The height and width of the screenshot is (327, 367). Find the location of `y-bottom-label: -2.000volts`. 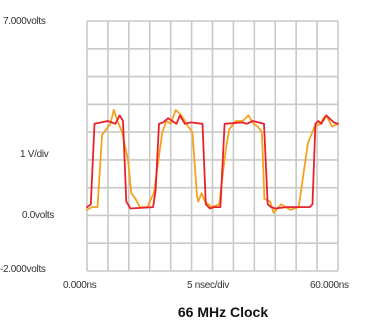

y-bottom-label: -2.000volts is located at coordinates (23, 269).